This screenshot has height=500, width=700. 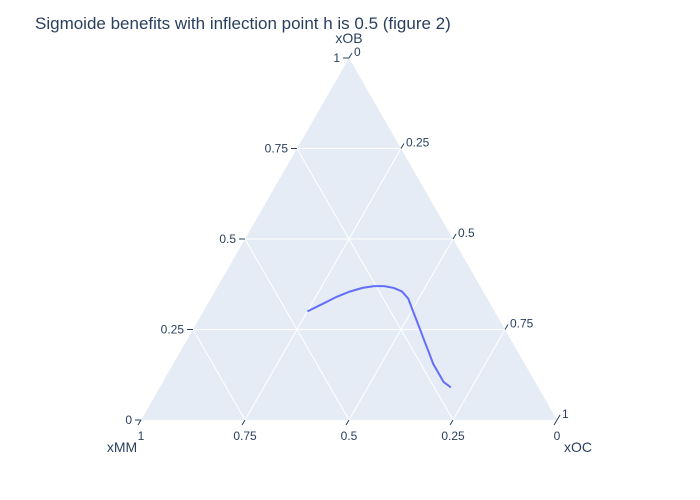 I want to click on tick-label-c: 0, so click(x=357, y=52).